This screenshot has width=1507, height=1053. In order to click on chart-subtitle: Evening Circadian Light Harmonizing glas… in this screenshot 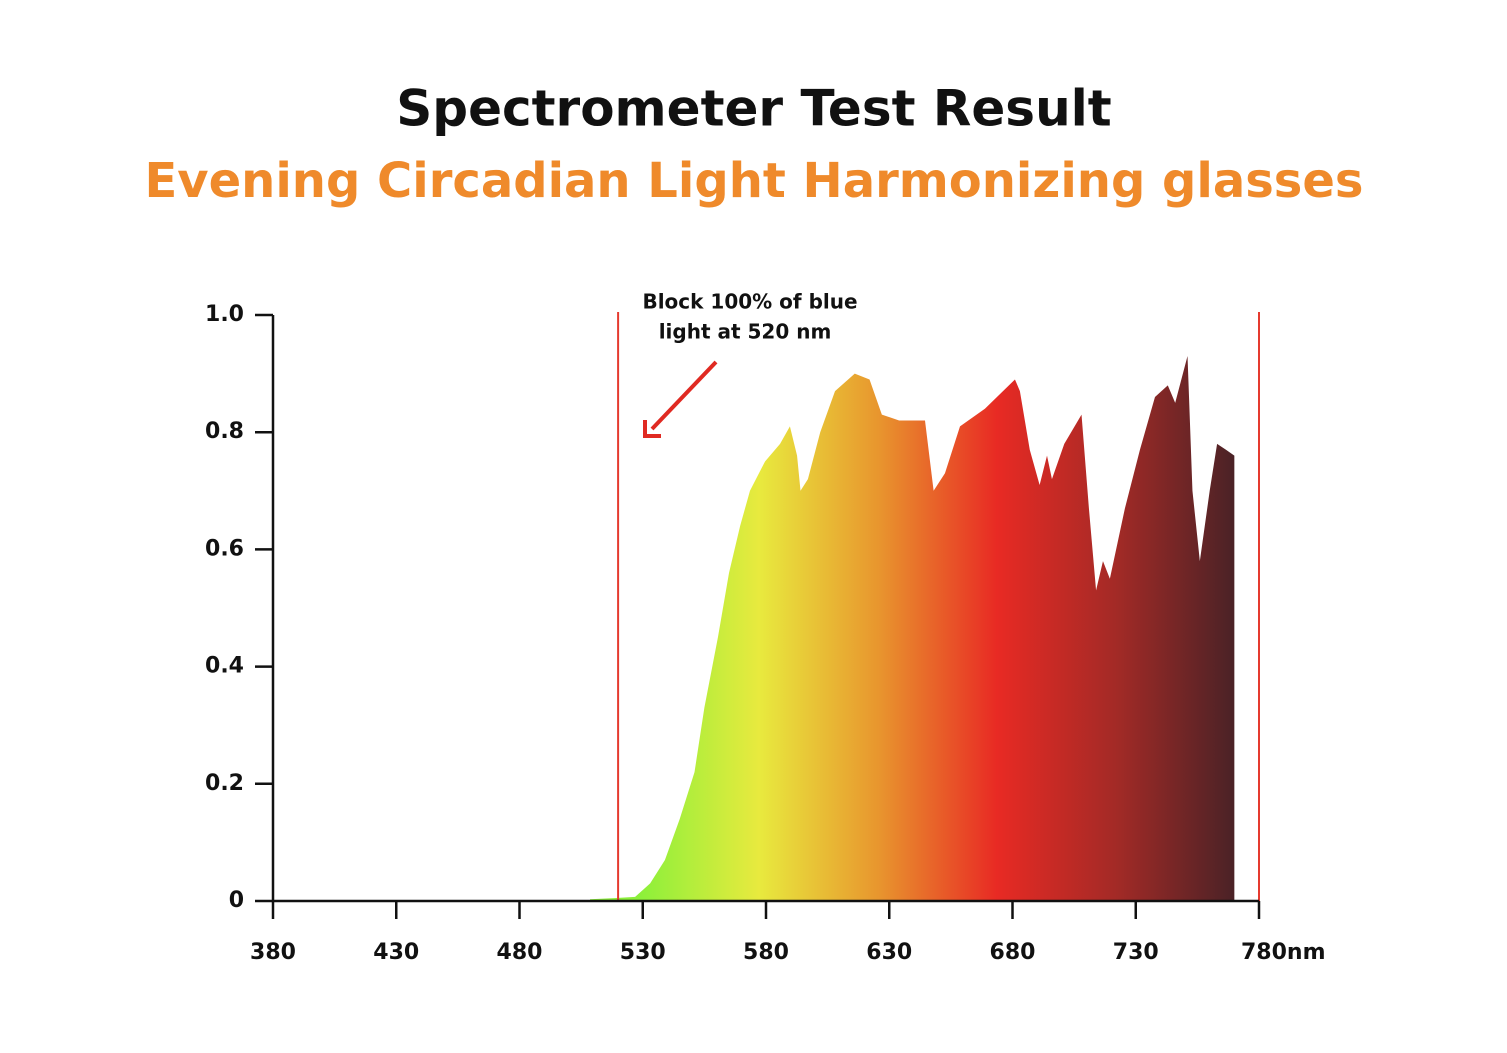, I will do `click(754, 181)`.